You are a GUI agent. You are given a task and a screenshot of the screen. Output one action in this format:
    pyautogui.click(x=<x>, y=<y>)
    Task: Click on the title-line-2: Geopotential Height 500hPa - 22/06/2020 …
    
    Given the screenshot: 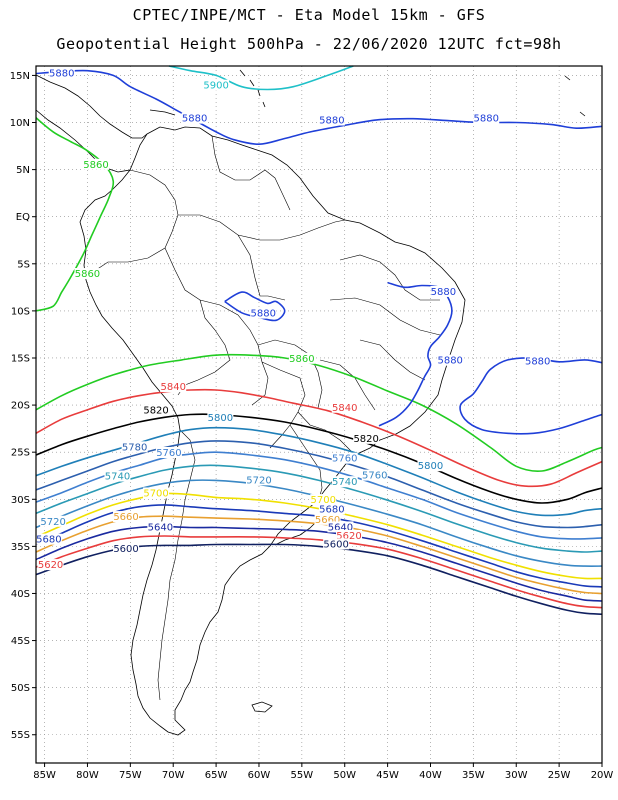 What is the action you would take?
    pyautogui.click(x=309, y=44)
    